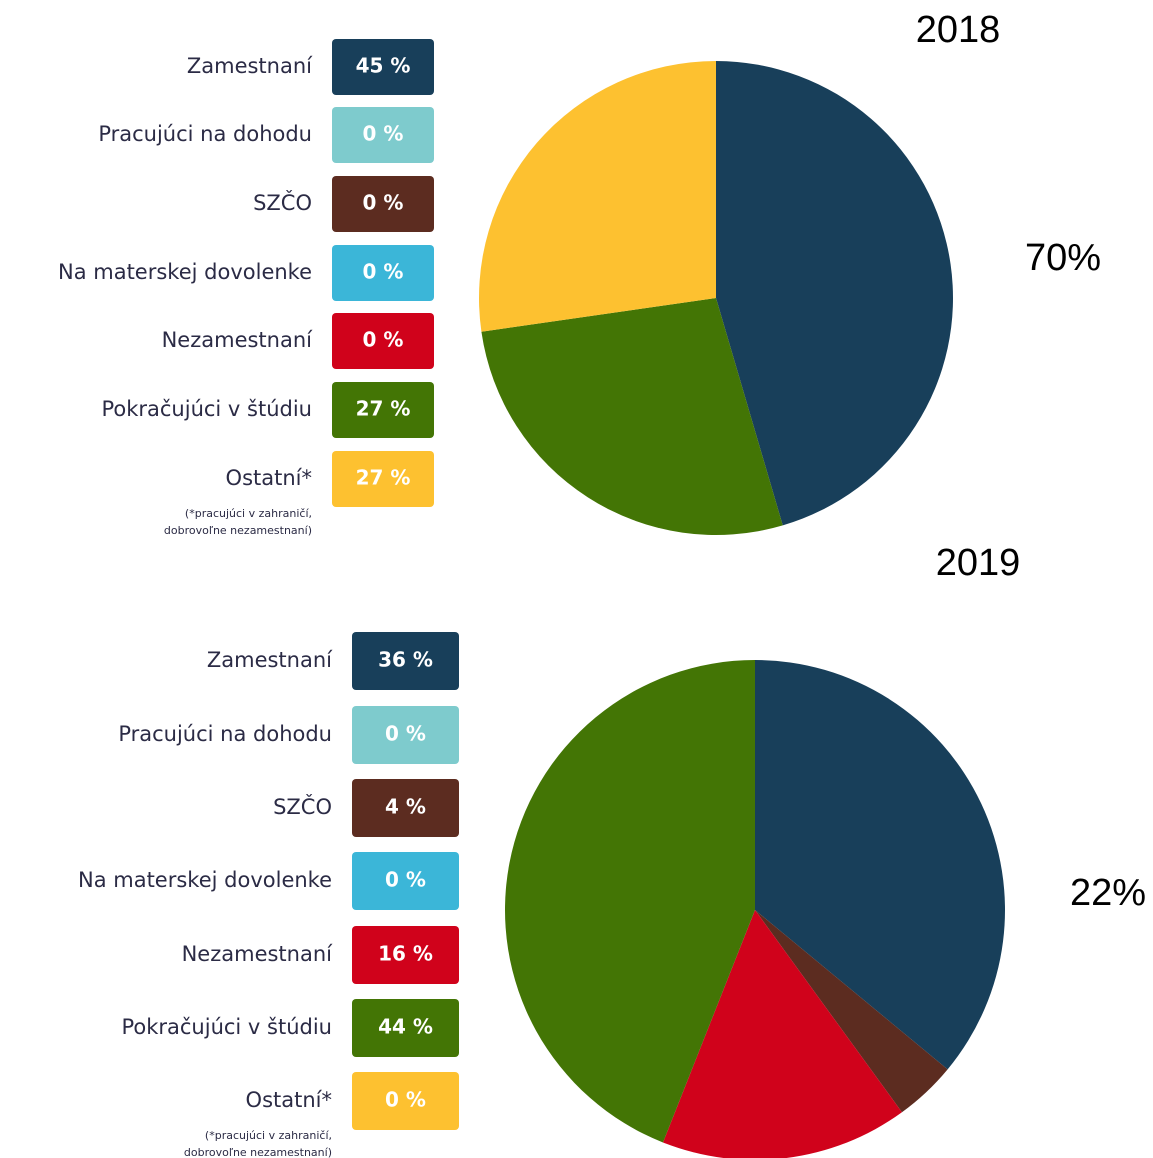  I want to click on value-label: 16 %, so click(405, 954).